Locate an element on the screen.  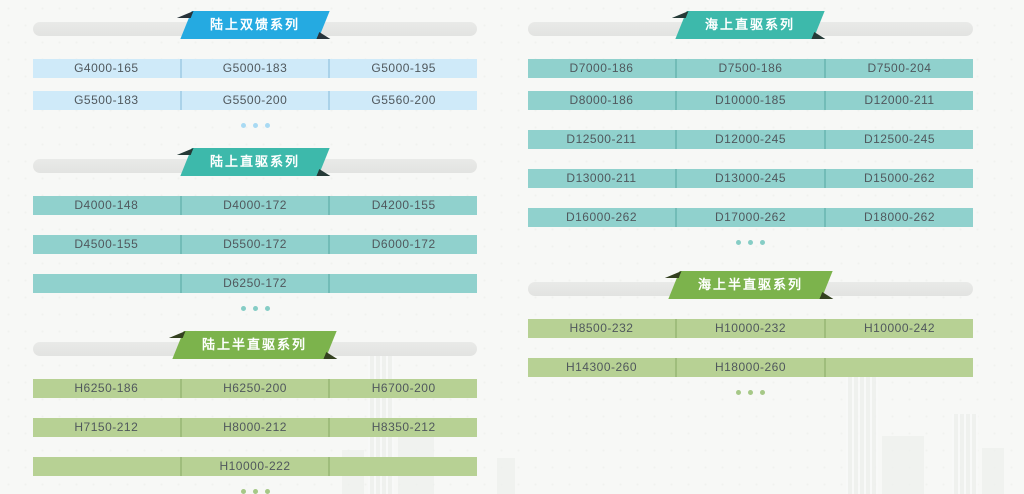
table-row: H8500-232 H10000-232 H10000-242 is located at coordinates (750, 328).